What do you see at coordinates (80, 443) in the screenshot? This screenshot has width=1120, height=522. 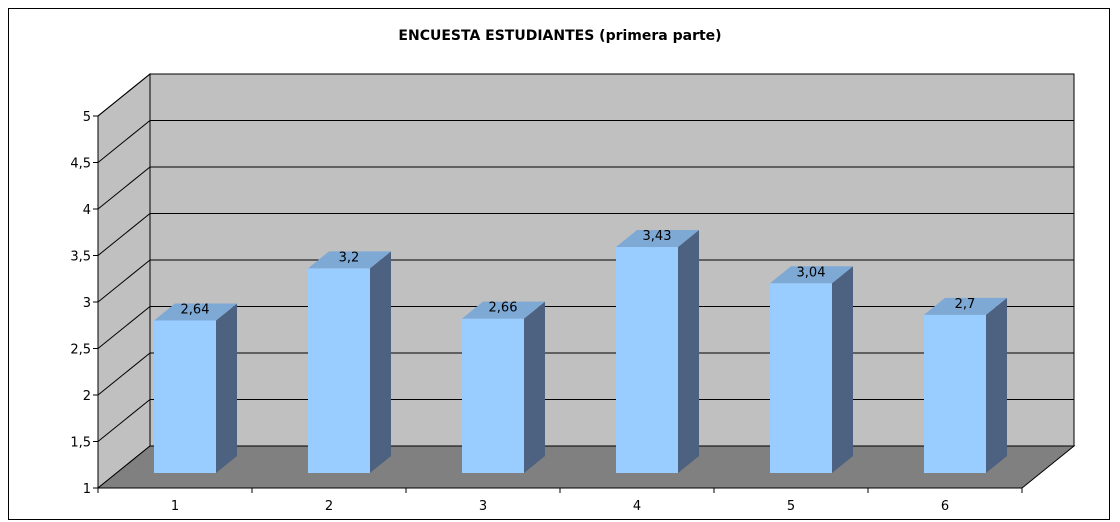 I see `y-tick-label: 1,5` at bounding box center [80, 443].